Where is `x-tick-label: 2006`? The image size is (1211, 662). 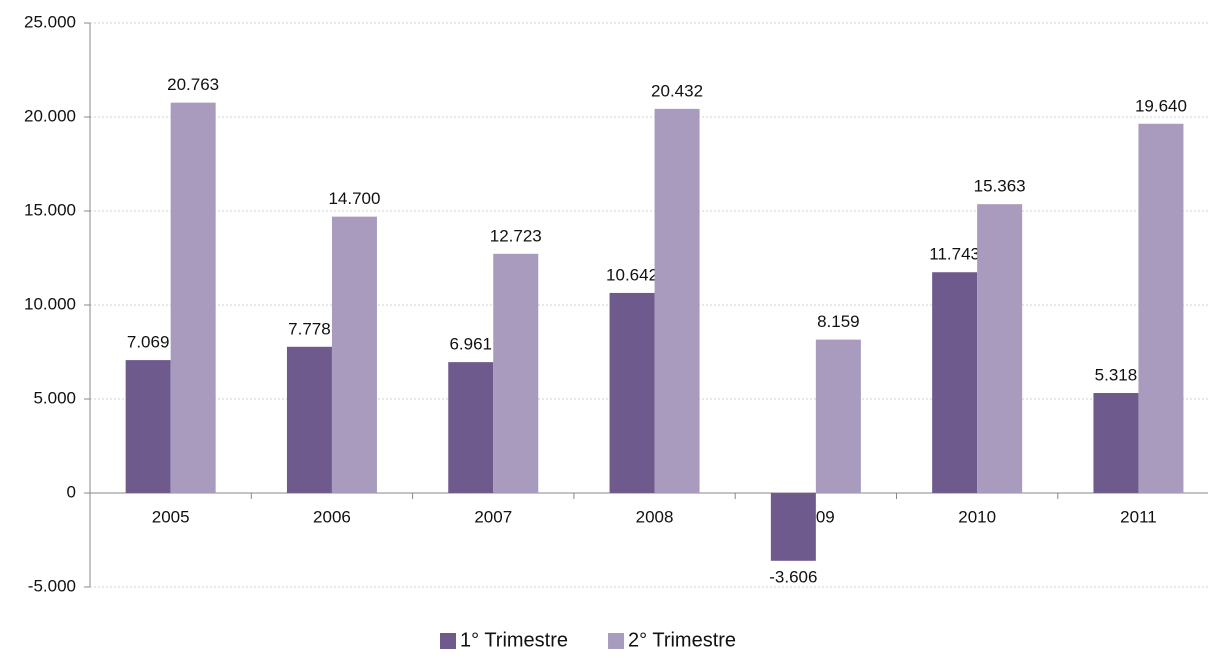
x-tick-label: 2006 is located at coordinates (332, 516).